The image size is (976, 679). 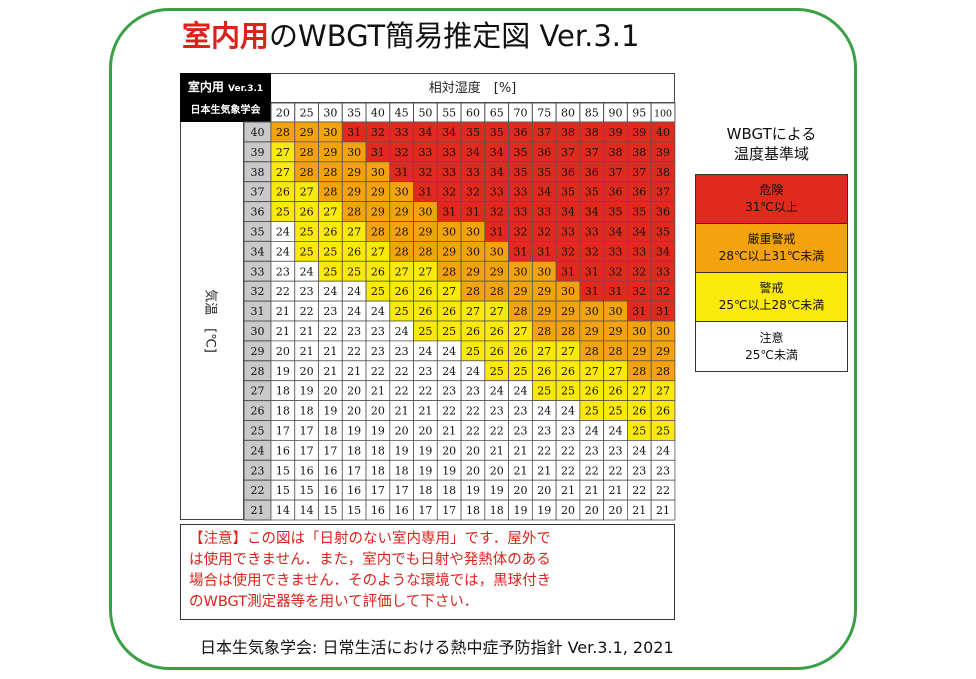 What do you see at coordinates (205, 87) in the screenshot?
I see `badge-main: 室内用` at bounding box center [205, 87].